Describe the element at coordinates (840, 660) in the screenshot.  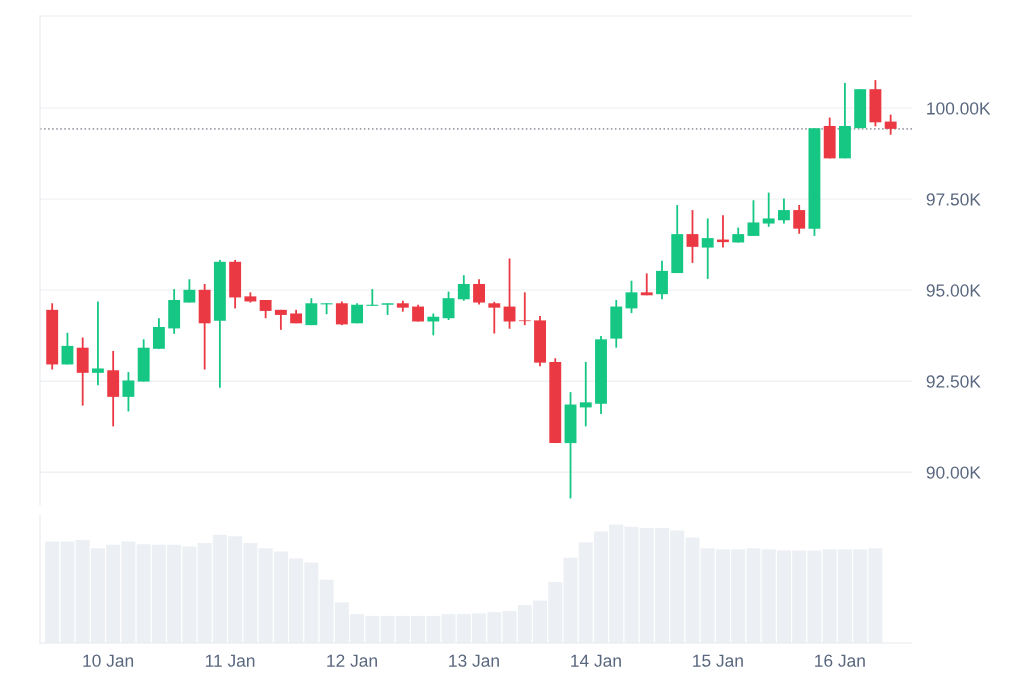
I see `x-tick-label: 16 Jan` at that location.